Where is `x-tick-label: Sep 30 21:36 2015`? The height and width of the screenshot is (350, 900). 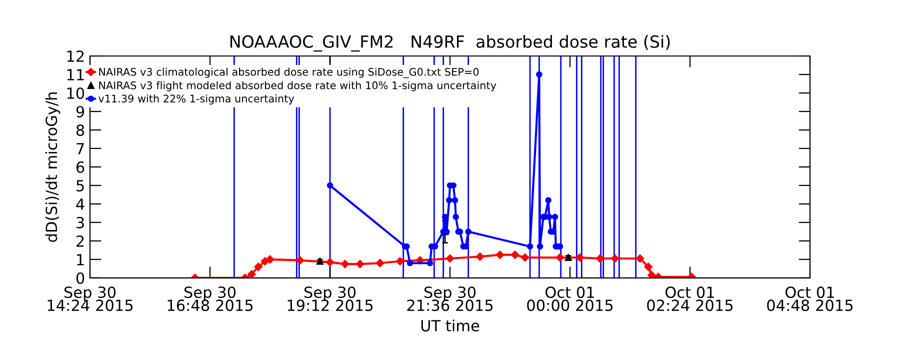
x-tick-label: Sep 30 21:36 2015 is located at coordinates (450, 299).